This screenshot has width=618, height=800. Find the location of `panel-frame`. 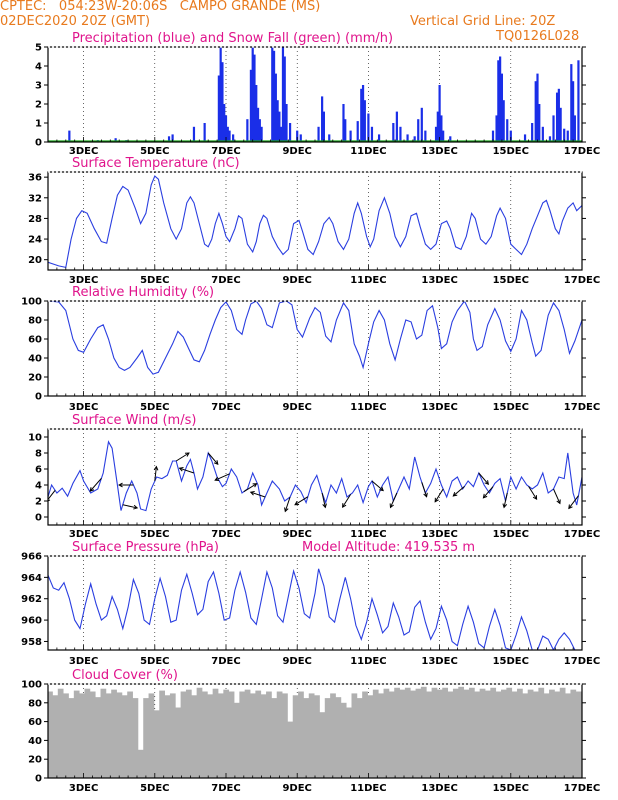

panel-frame is located at coordinates (315, 221).